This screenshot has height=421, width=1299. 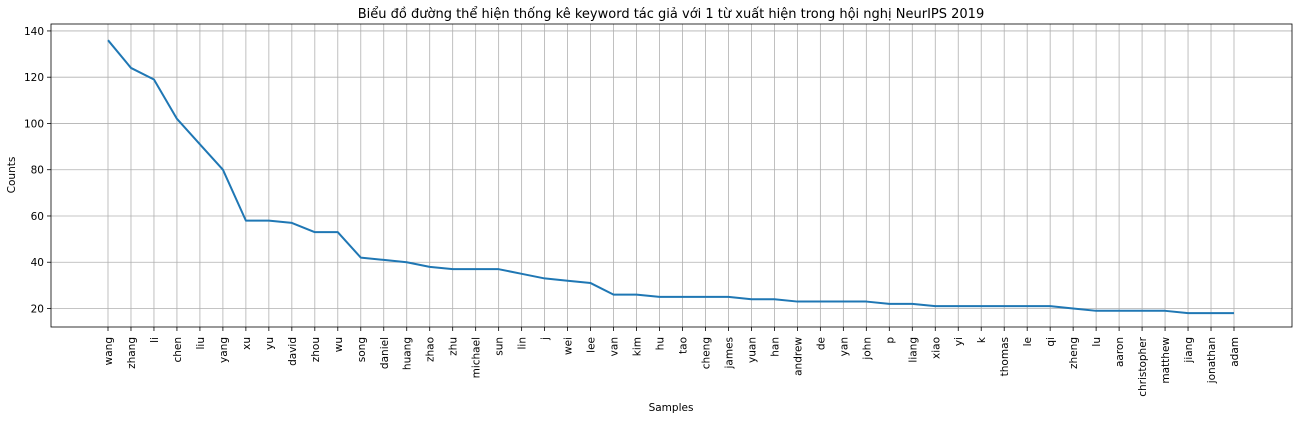 What do you see at coordinates (1028, 341) in the screenshot?
I see `x-tick-label: le` at bounding box center [1028, 341].